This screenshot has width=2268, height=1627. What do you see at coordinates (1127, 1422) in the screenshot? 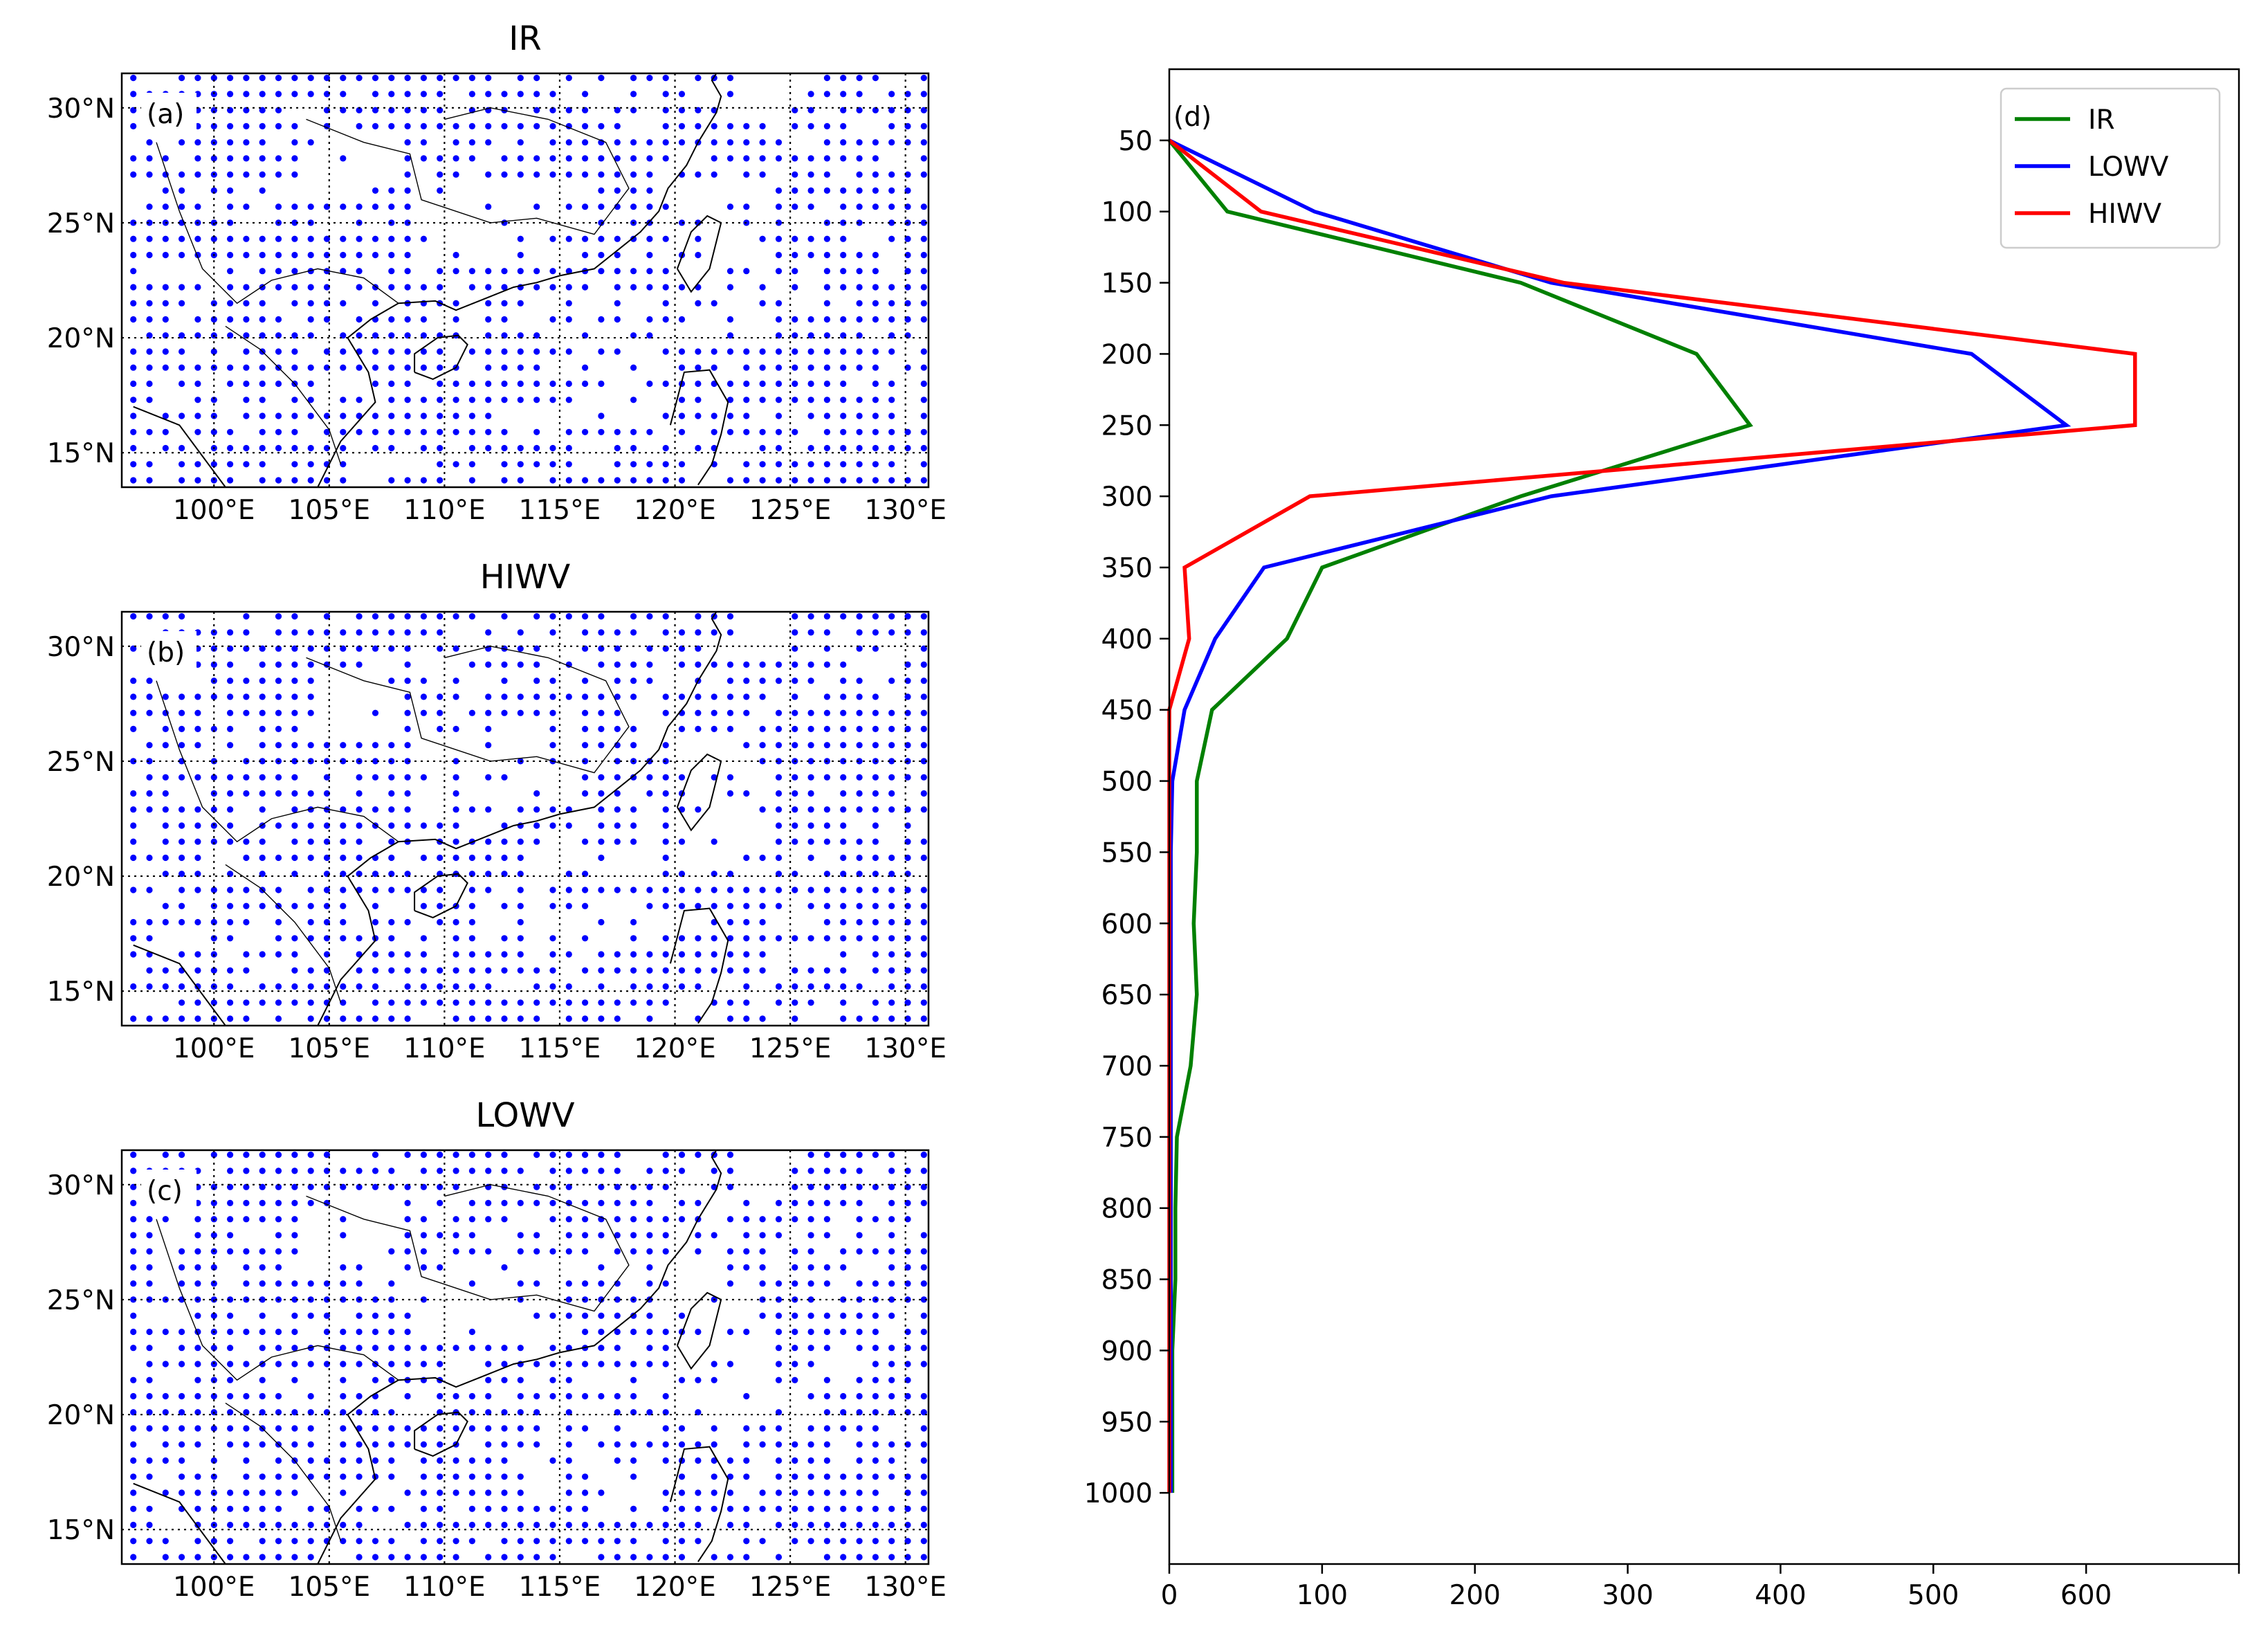
I see `y-tick-label: 950` at bounding box center [1127, 1422].